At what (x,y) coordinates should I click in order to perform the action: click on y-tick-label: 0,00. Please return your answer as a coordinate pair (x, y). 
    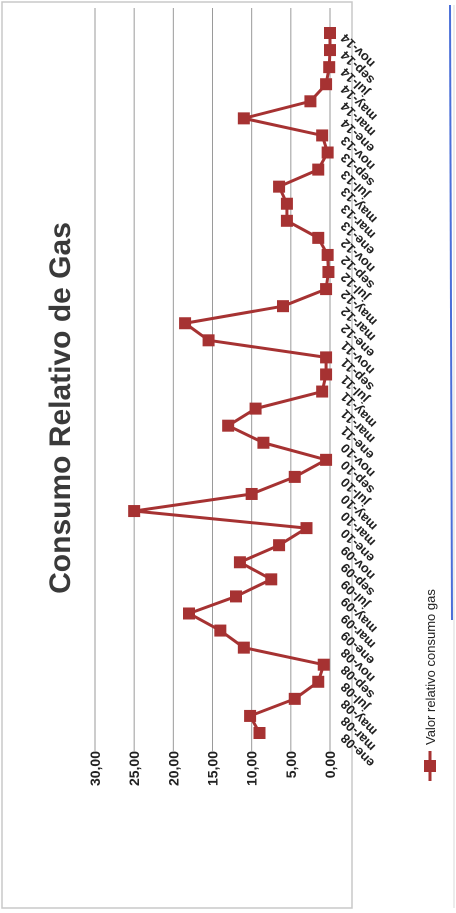
    Looking at the image, I should click on (330, 764).